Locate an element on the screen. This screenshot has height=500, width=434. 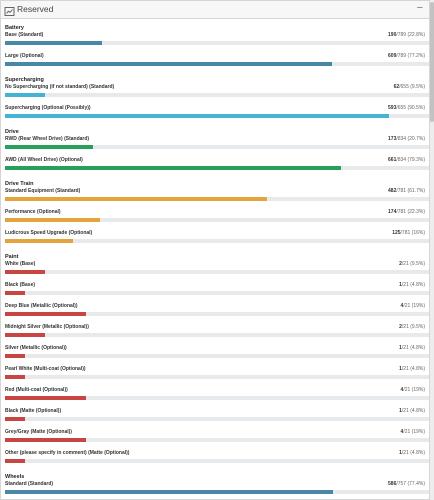
panel-header: Reserved − is located at coordinates (215, 10).